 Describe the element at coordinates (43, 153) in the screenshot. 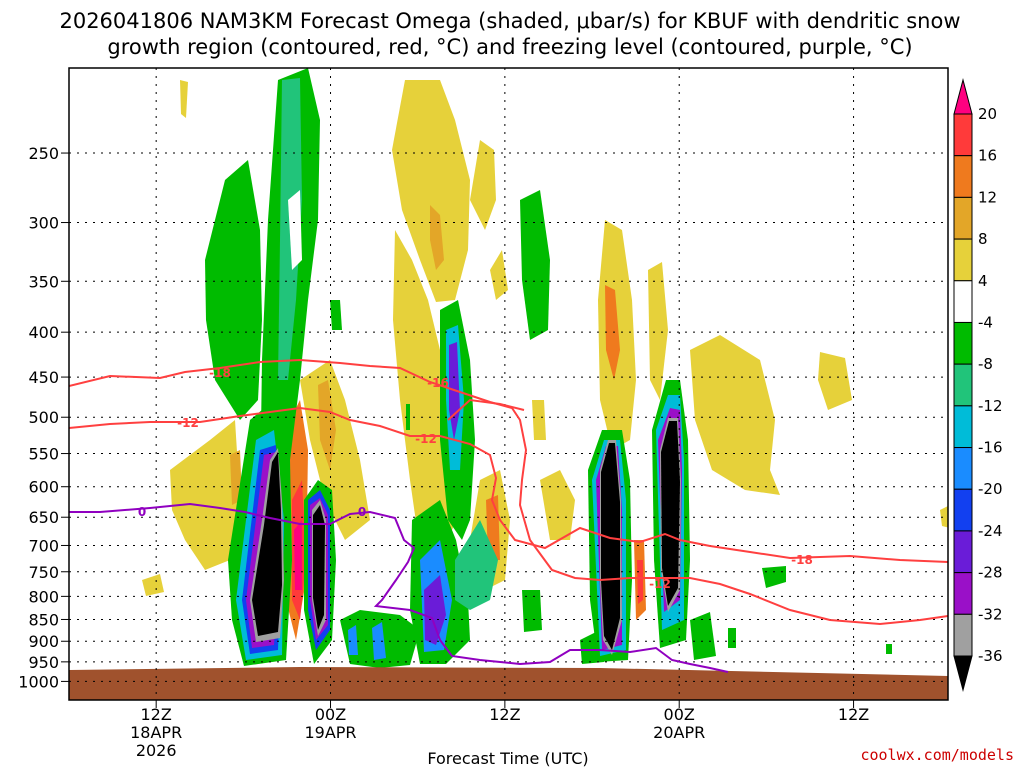

I see `y-tick-label: 250` at that location.